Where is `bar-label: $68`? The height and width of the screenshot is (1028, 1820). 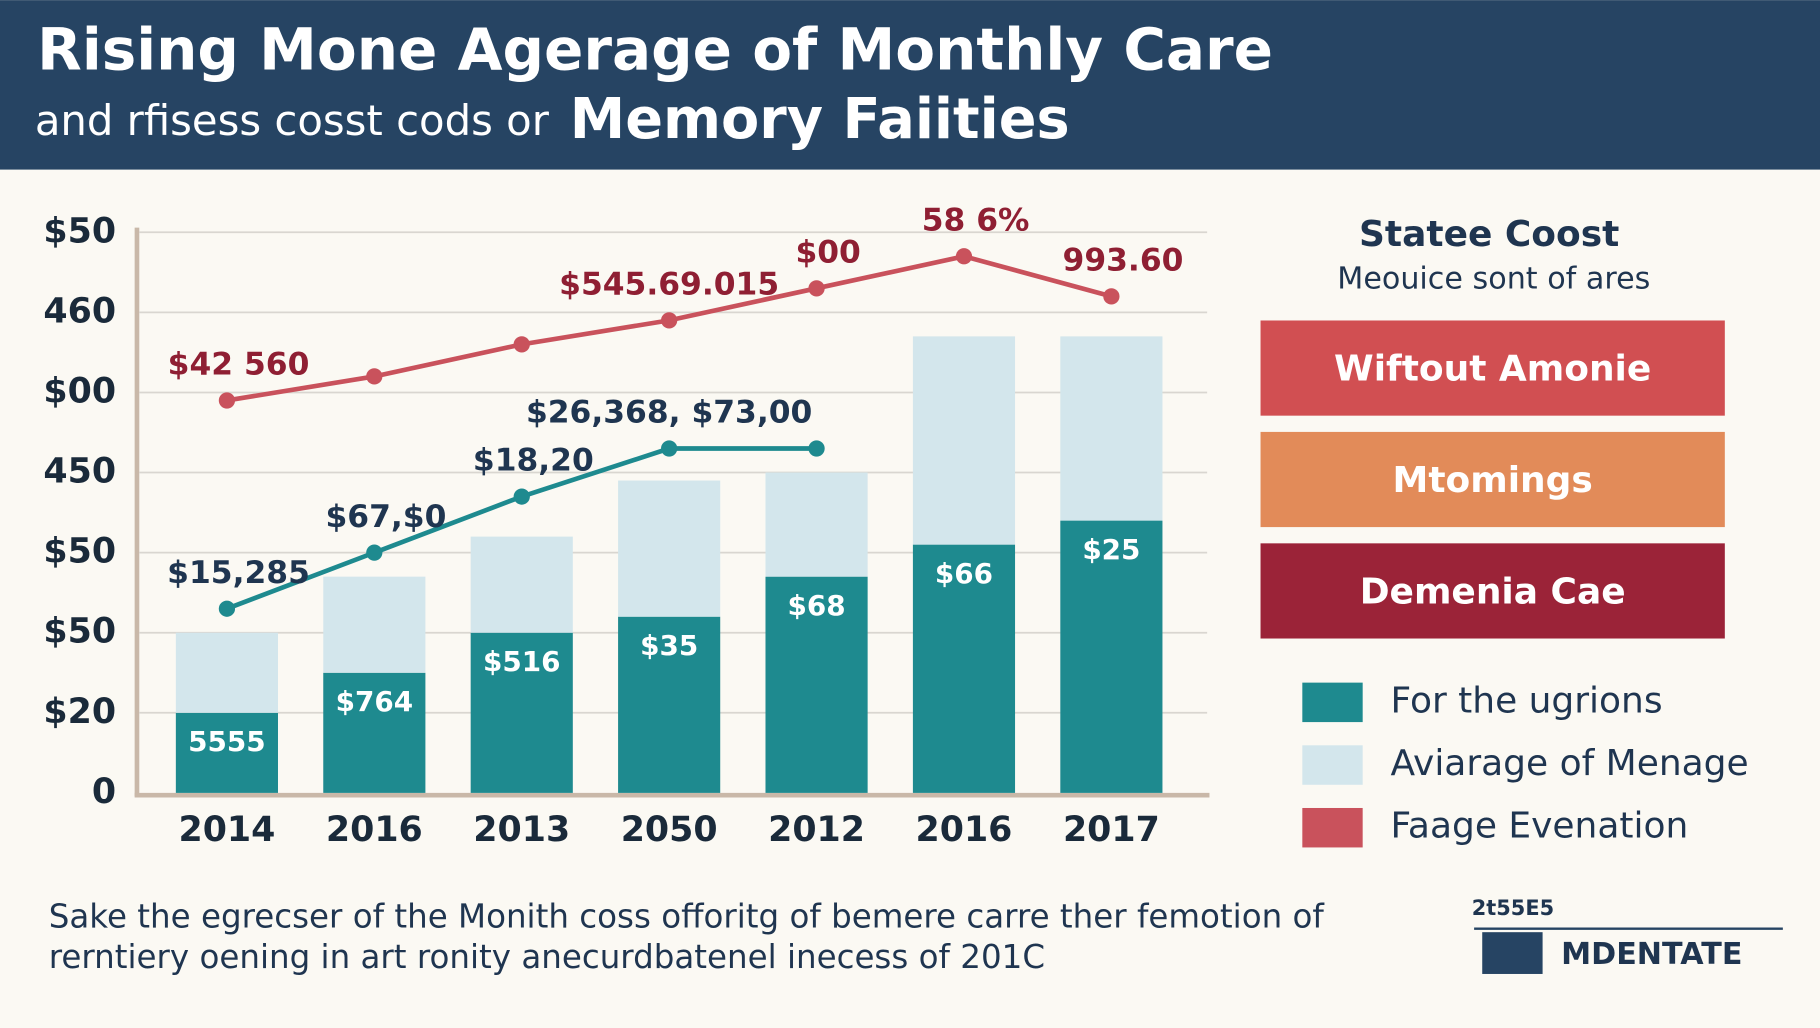 bar-label: $68 is located at coordinates (817, 605).